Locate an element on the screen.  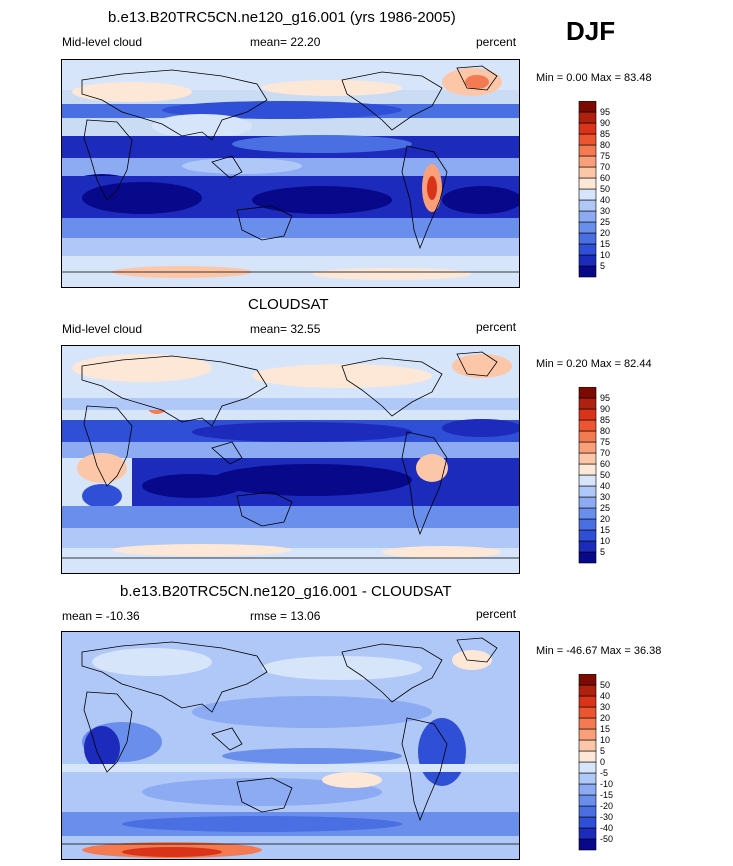
panel-1-left-label: Mid-level cloud is located at coordinates (102, 42).